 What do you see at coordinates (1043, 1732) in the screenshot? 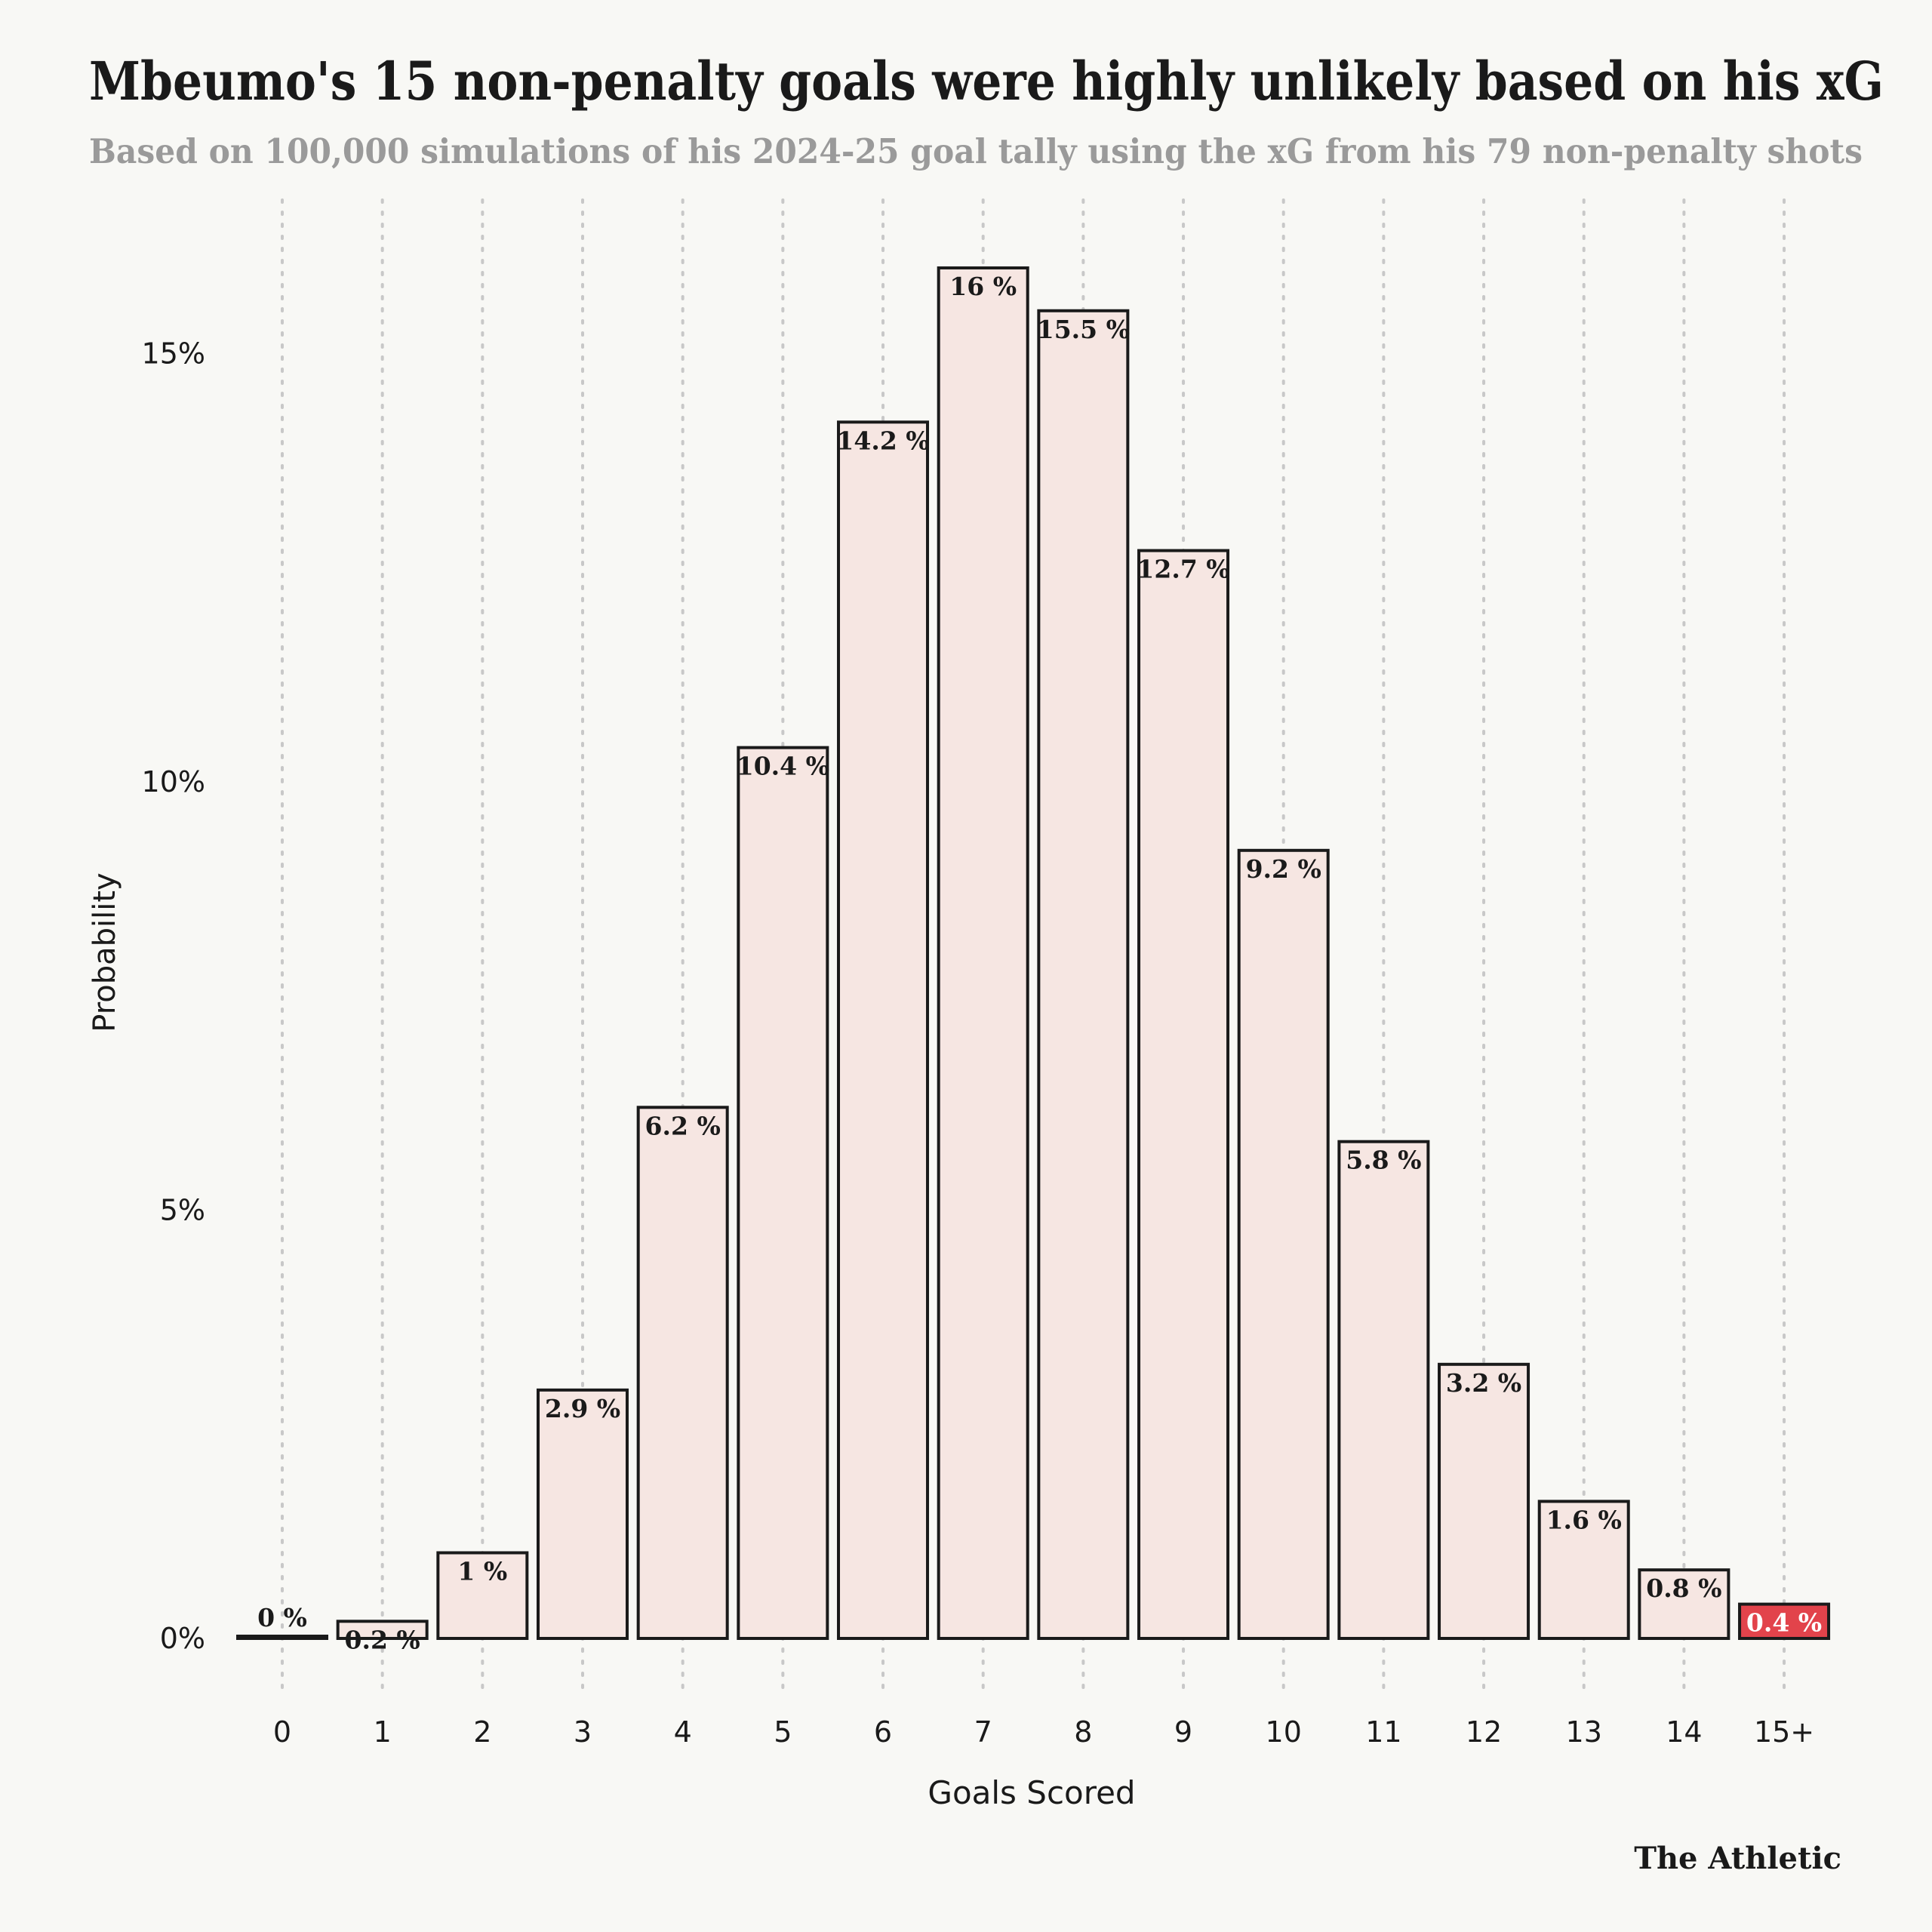
I see `x-axis-ticks: 0 1 2 3 4 5 6 7 8 9 10 11 12 13 14 15+` at bounding box center [1043, 1732].